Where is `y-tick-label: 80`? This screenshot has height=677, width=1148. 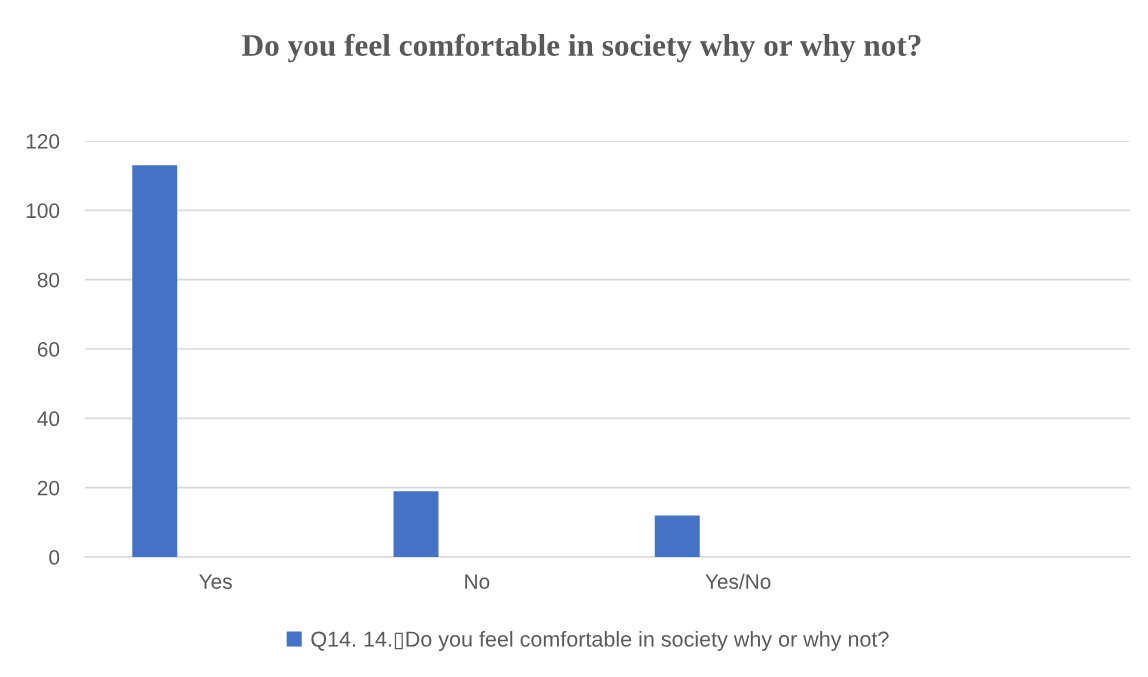 y-tick-label: 80 is located at coordinates (48, 280).